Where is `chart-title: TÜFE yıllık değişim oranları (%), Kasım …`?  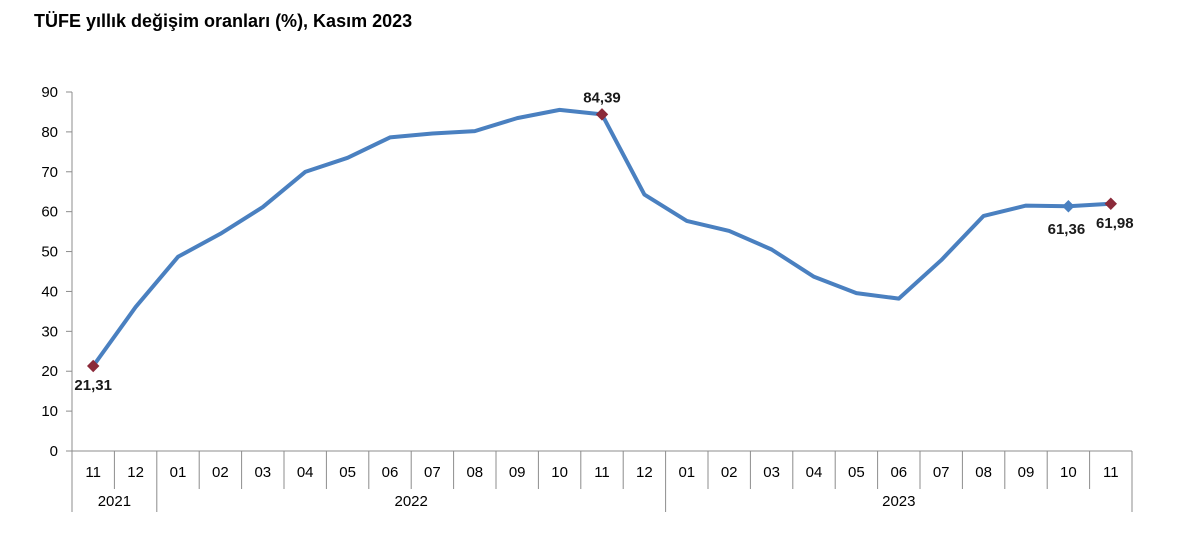 chart-title: TÜFE yıllık değişim oranları (%), Kasım … is located at coordinates (223, 21).